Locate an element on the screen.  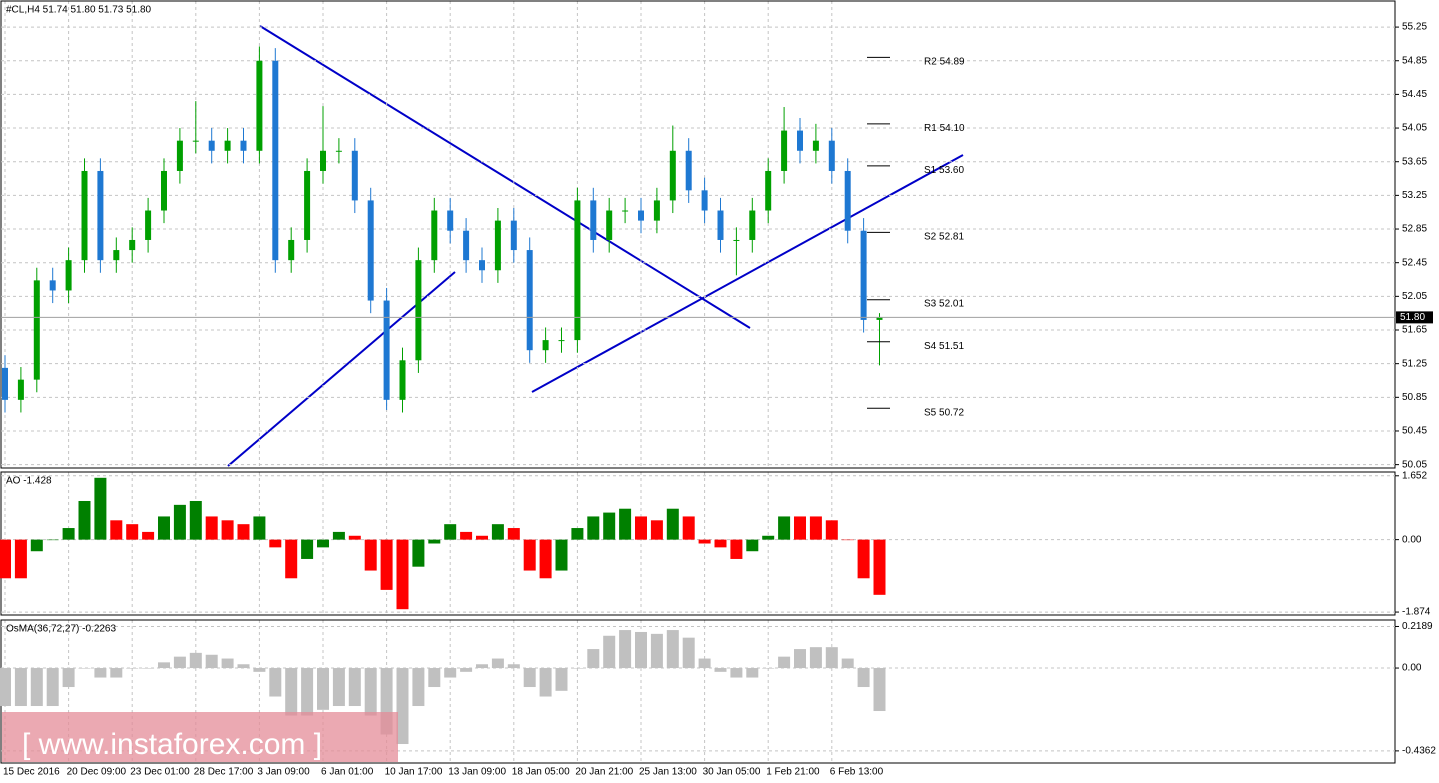
x-tick-label: 28 Dec 17:00 is located at coordinates (224, 772).